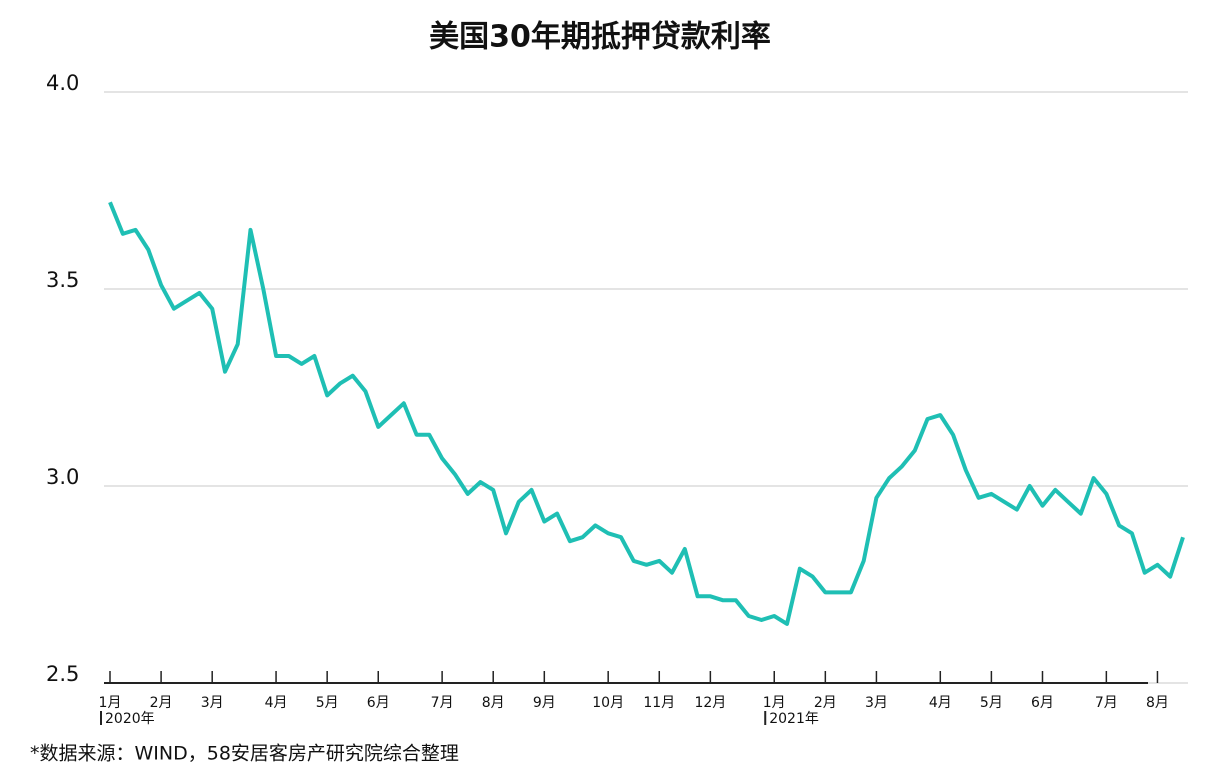 Image resolution: width=1222 pixels, height=775 pixels. What do you see at coordinates (244, 754) in the screenshot?
I see `source-note: *数据来源：WIND，58安居客房产研究院综合整理` at bounding box center [244, 754].